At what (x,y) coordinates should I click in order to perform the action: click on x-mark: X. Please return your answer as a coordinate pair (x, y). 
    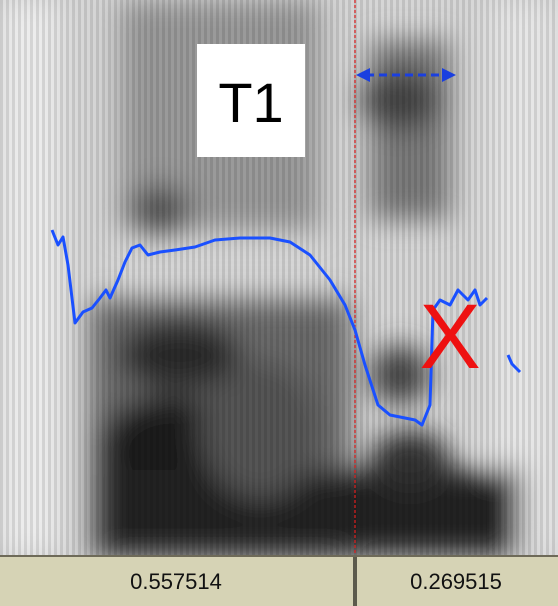
    Looking at the image, I should click on (449, 337).